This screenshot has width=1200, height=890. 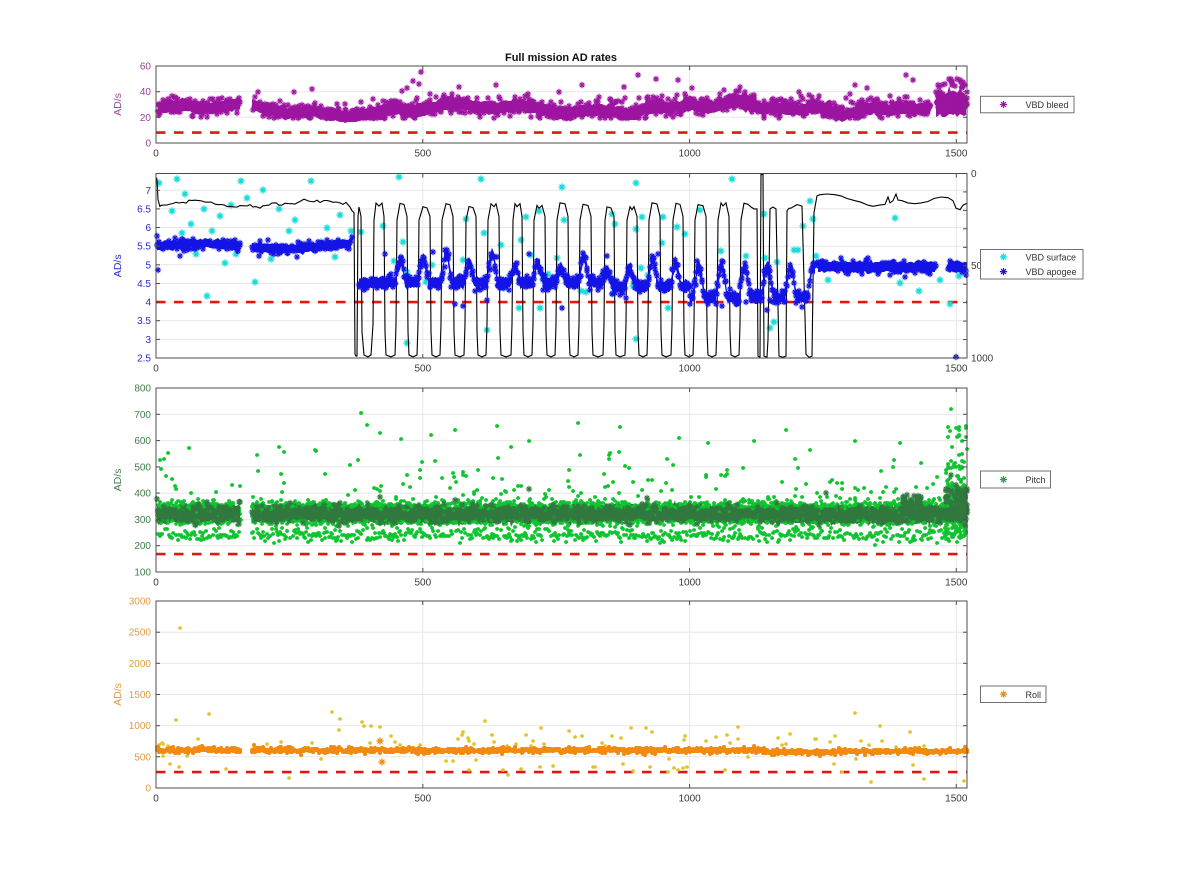 What do you see at coordinates (142, 494) in the screenshot?
I see `svg-text: 400` at bounding box center [142, 494].